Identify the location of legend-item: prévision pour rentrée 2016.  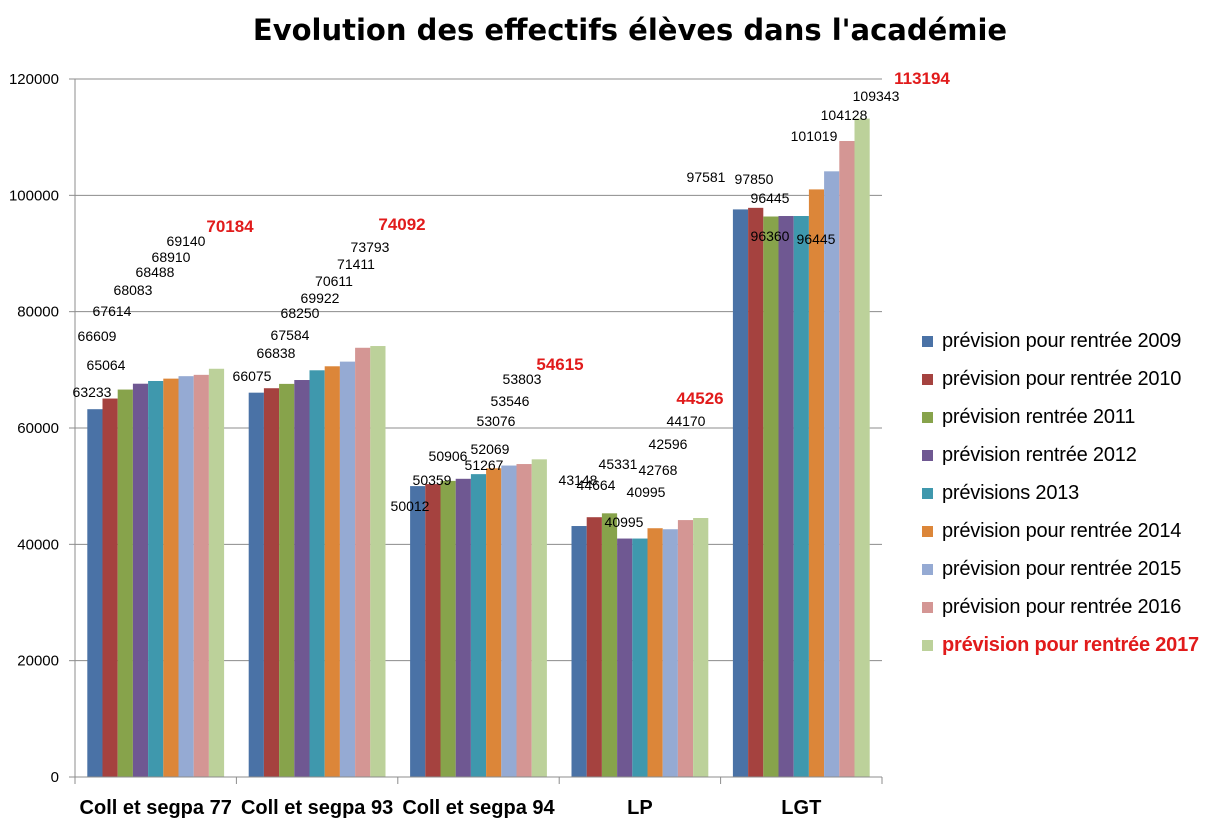
(1067, 607).